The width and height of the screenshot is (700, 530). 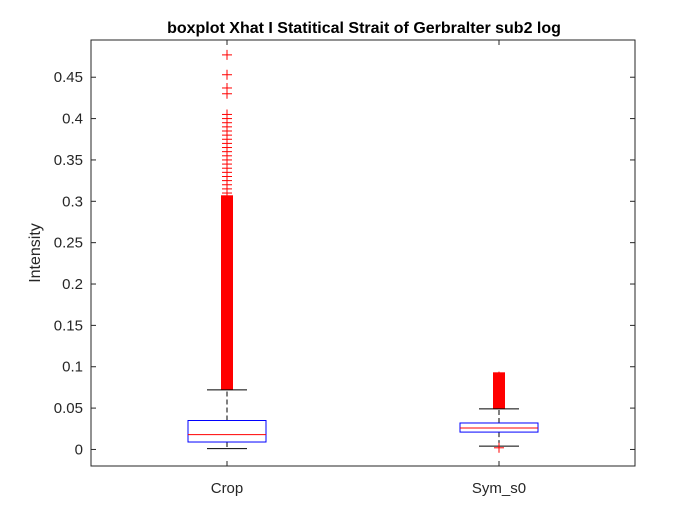 What do you see at coordinates (72, 284) in the screenshot?
I see `y-tick-label: 0.2` at bounding box center [72, 284].